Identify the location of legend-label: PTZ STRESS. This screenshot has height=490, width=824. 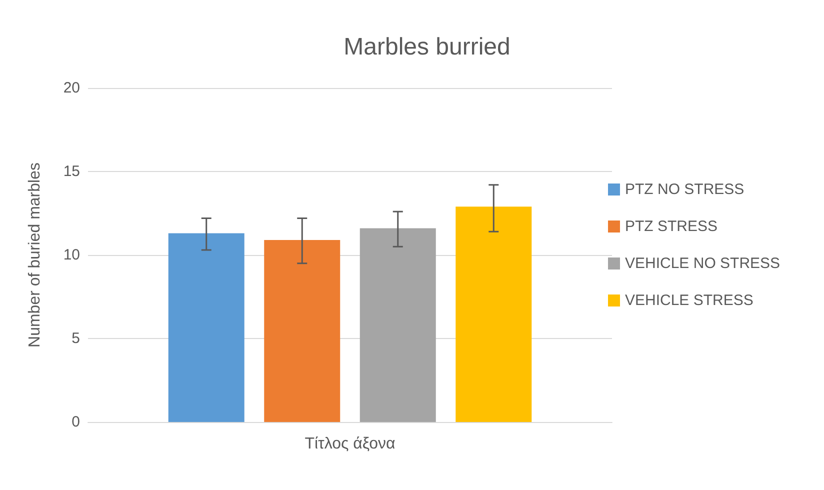
(671, 226).